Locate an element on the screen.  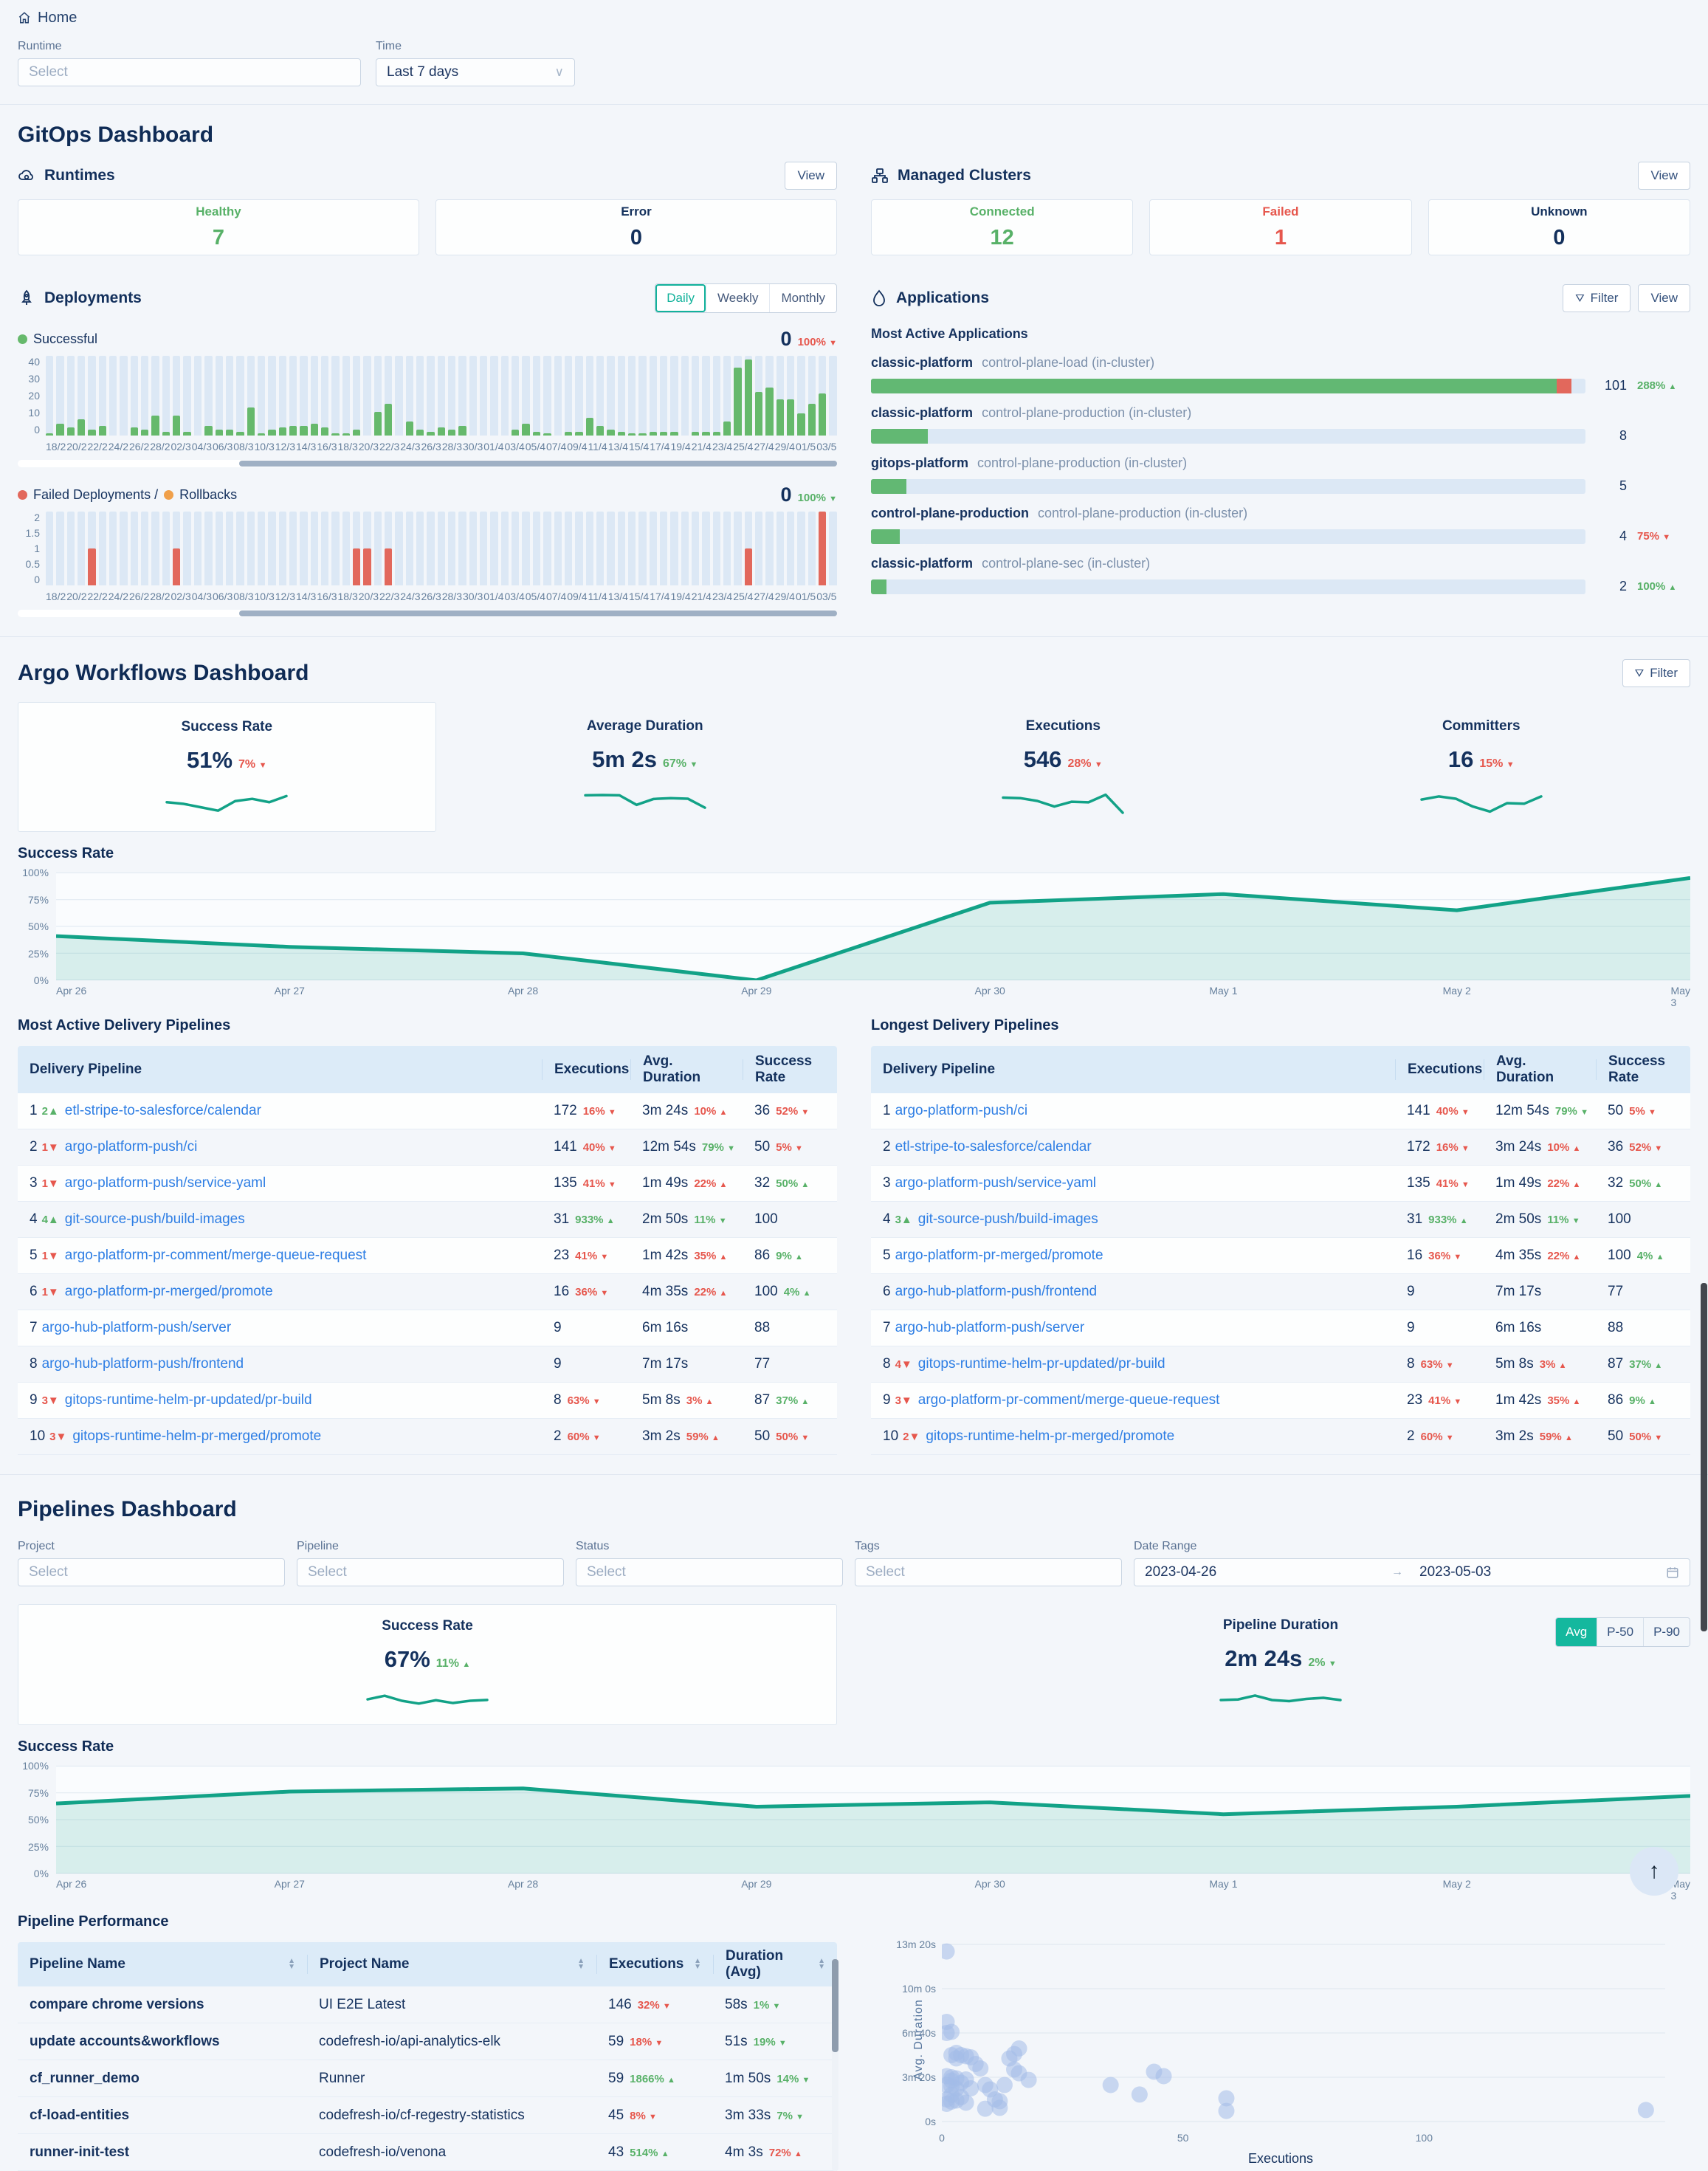
runtime-select: Select is located at coordinates (189, 72).